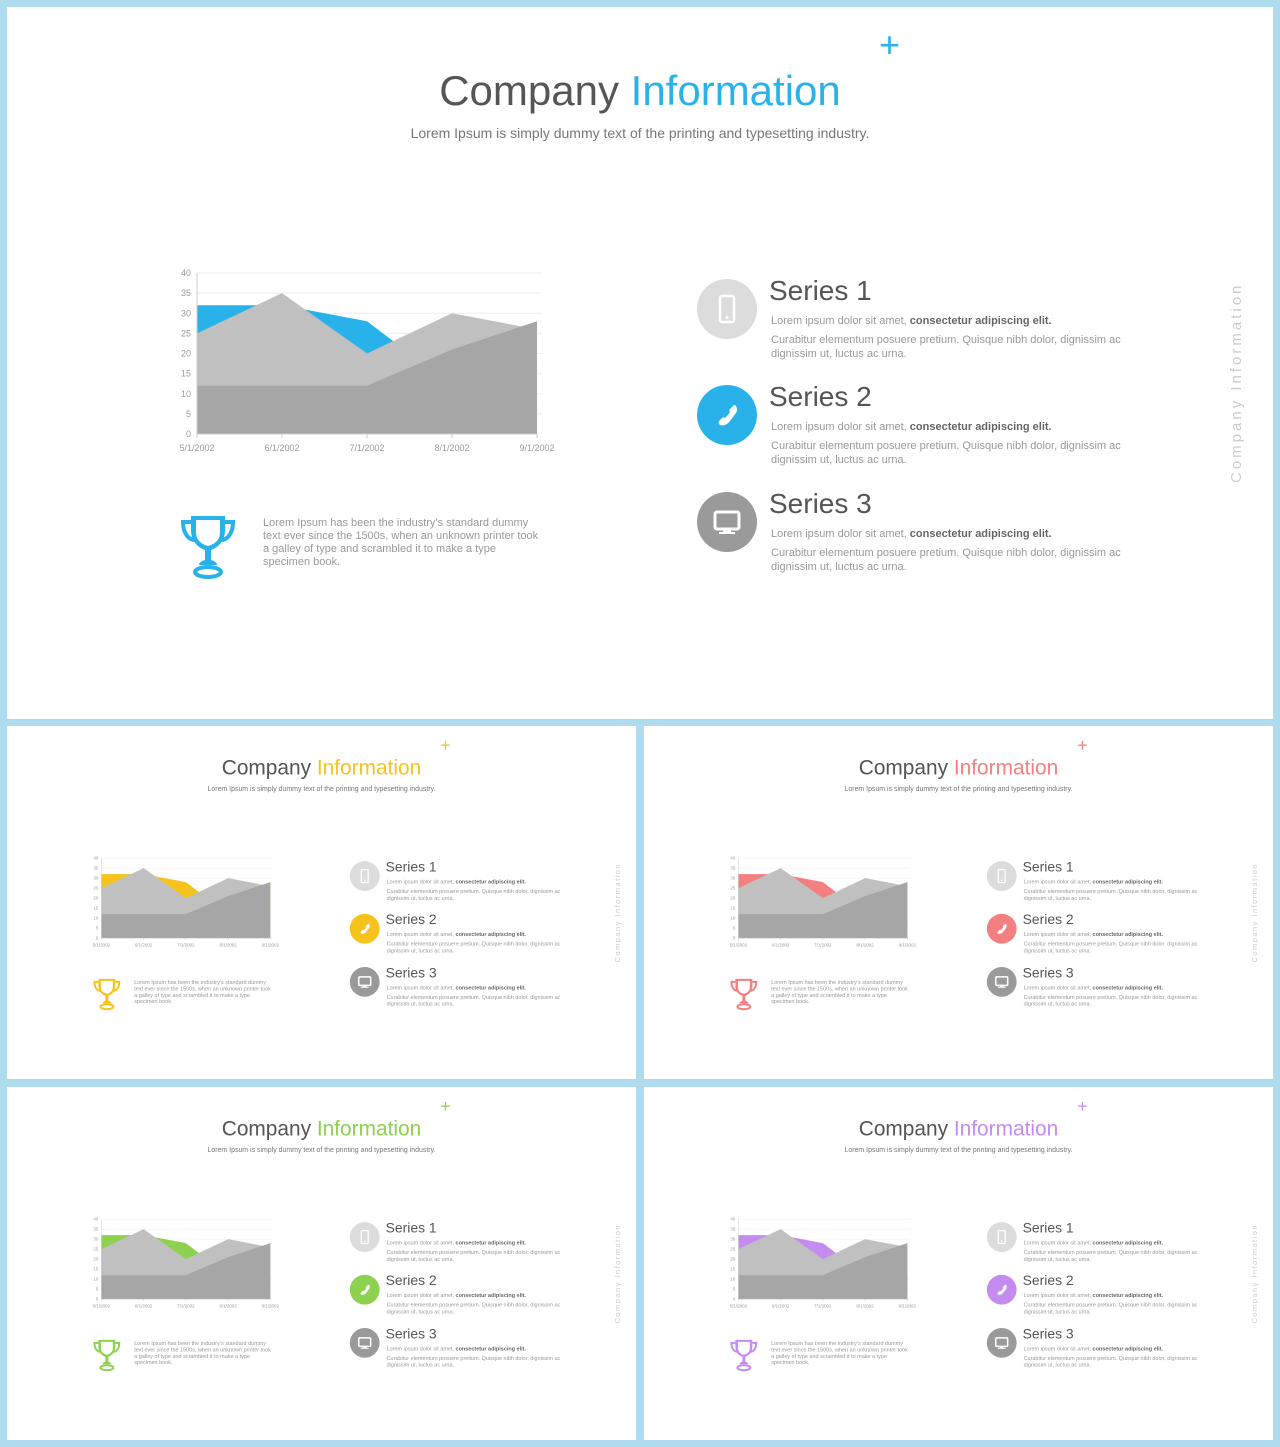  Describe the element at coordinates (820, 290) in the screenshot. I see `series-name: Series 1` at that location.